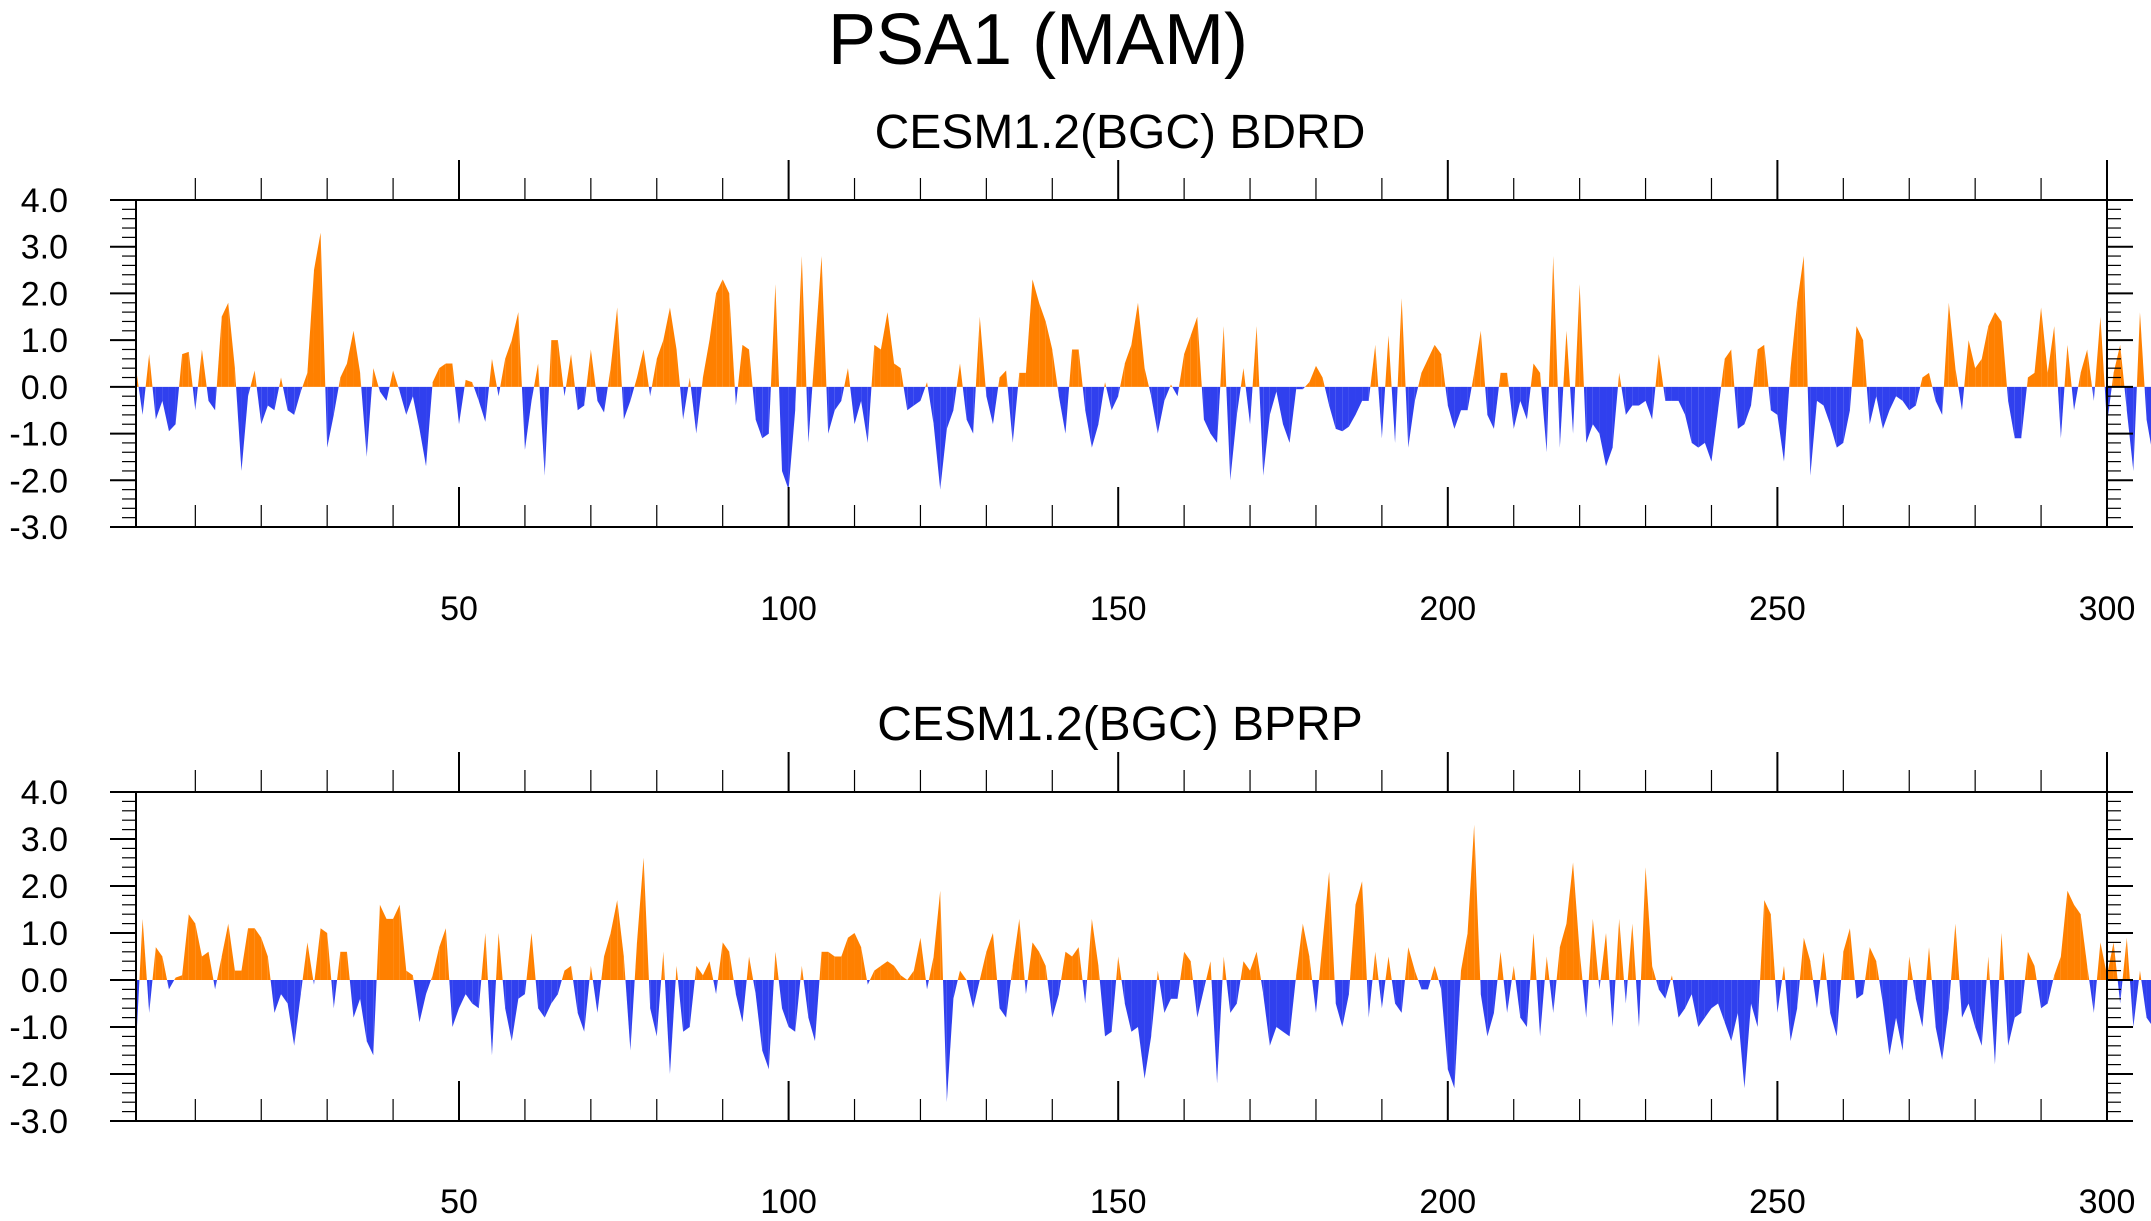 The image size is (2151, 1221). What do you see at coordinates (459, 609) in the screenshot?
I see `x-tick-label: 50` at bounding box center [459, 609].